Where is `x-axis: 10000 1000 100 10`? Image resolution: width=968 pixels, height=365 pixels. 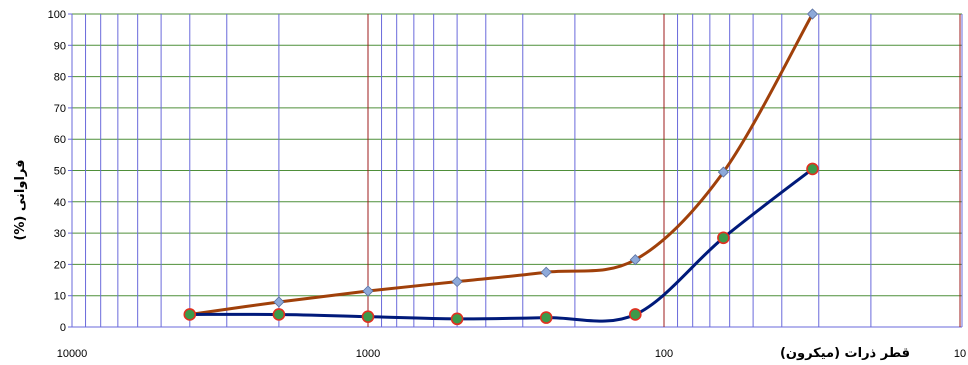
x-axis: 10000 1000 100 10 is located at coordinates (511, 354).